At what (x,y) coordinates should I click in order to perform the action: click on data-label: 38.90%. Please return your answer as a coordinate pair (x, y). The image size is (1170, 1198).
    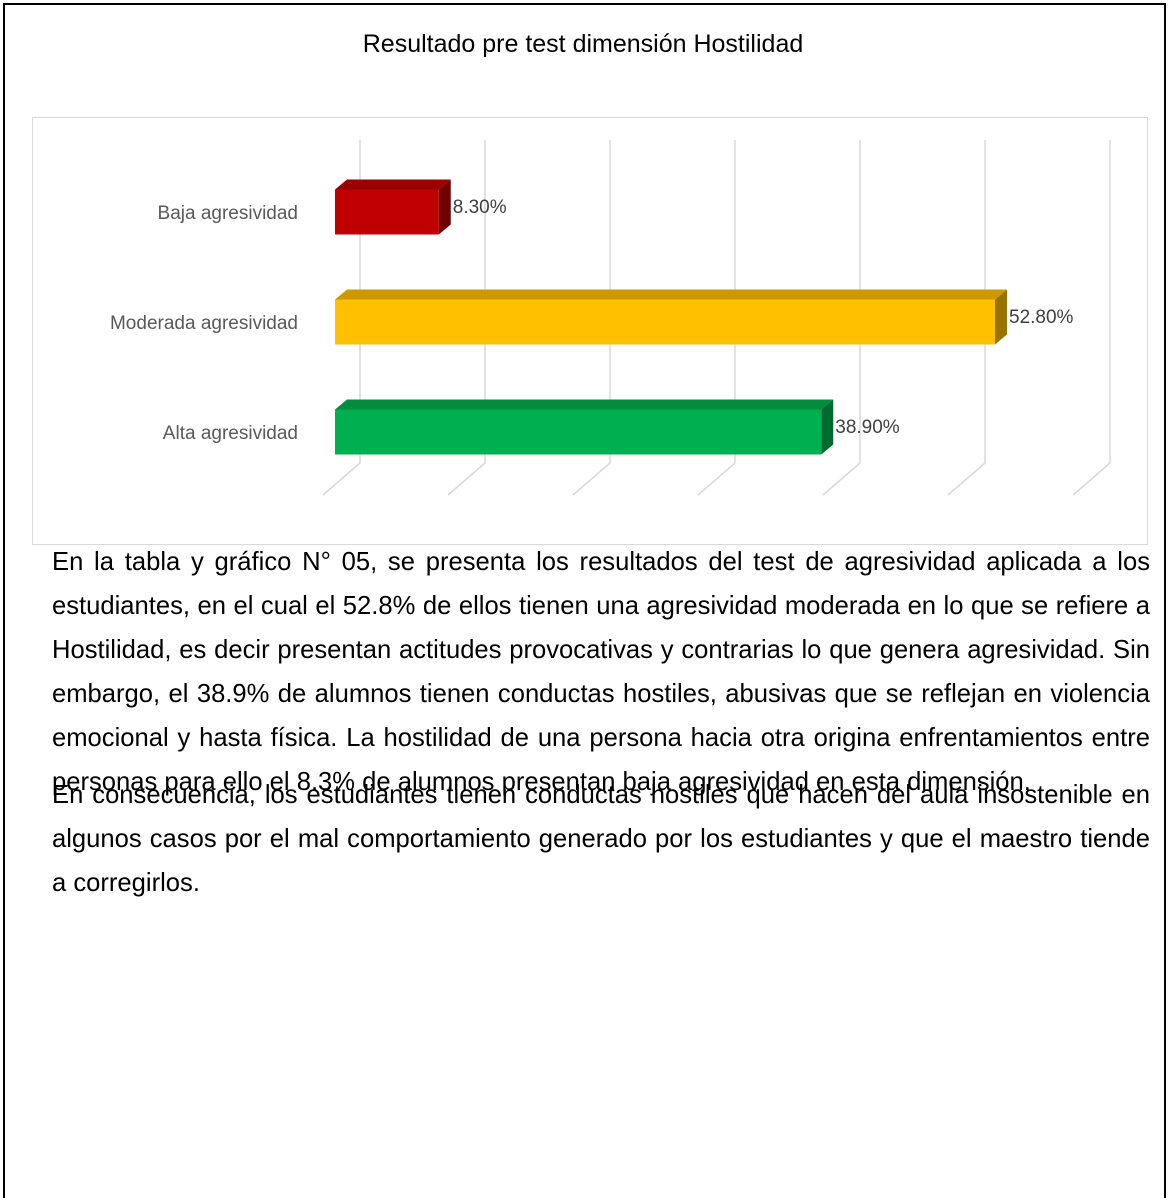
    Looking at the image, I should click on (867, 427).